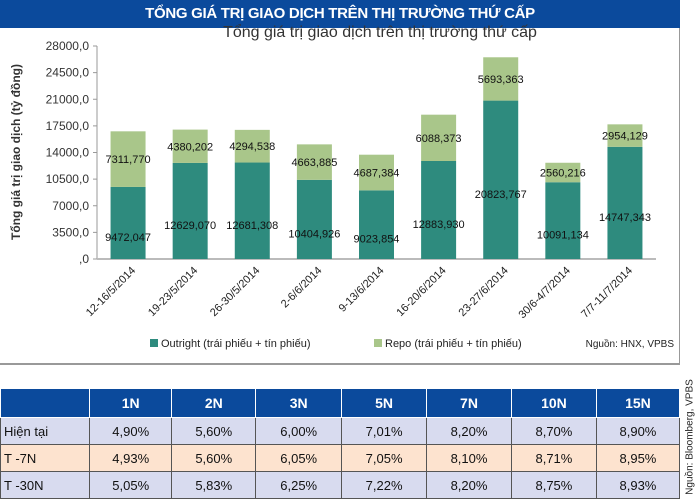  What do you see at coordinates (690, 437) in the screenshot?
I see `table-source: Nguồn: Bloomberg, VPBS` at bounding box center [690, 437].